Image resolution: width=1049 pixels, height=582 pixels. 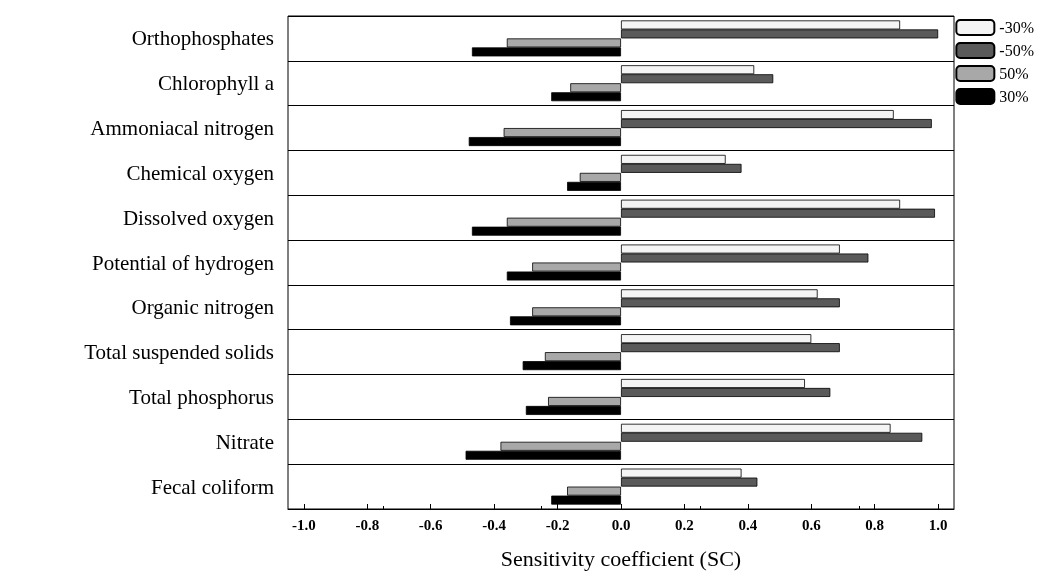 What do you see at coordinates (198, 217) in the screenshot?
I see `y-tick-label: Dissolved oxygen` at bounding box center [198, 217].